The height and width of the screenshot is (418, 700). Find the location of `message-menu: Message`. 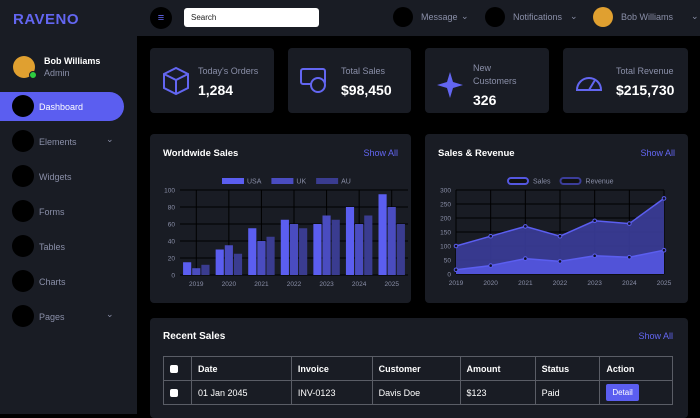

message-menu: Message is located at coordinates (439, 17).